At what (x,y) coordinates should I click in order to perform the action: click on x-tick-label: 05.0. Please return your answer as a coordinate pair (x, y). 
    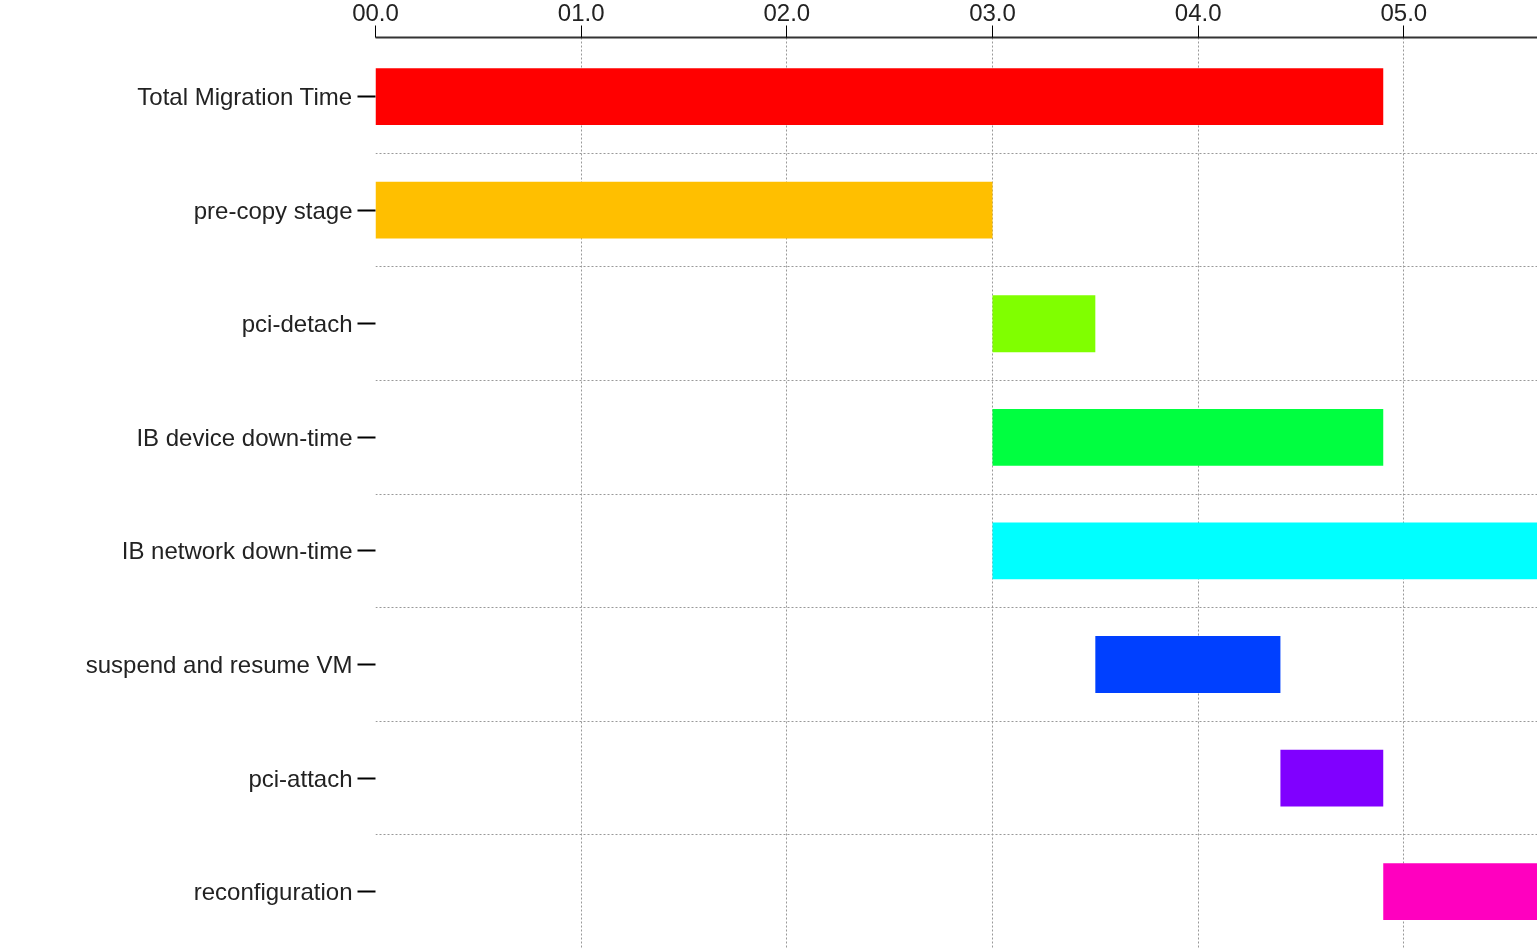
    Looking at the image, I should click on (1404, 13).